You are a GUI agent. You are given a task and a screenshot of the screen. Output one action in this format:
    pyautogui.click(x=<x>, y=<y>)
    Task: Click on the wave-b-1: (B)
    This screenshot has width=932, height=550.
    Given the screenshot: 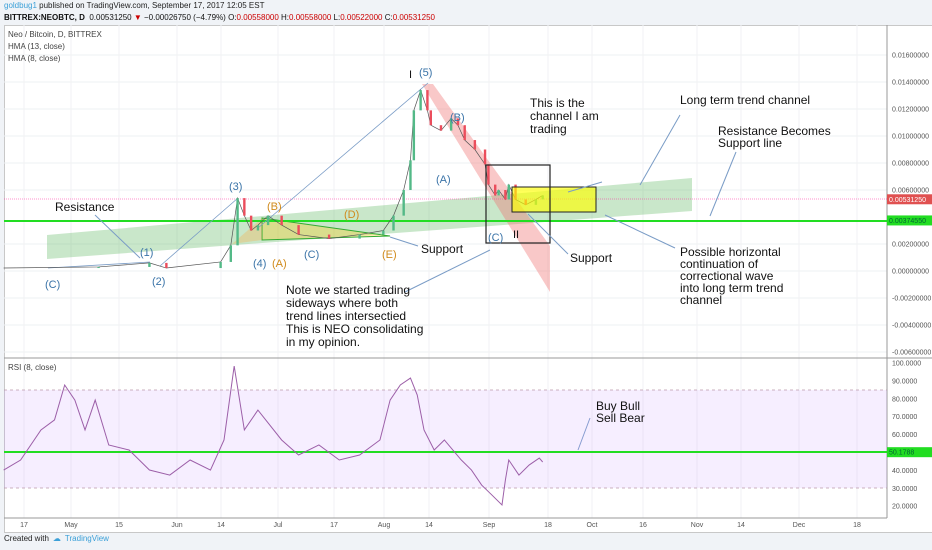 What is the action you would take?
    pyautogui.click(x=274, y=207)
    